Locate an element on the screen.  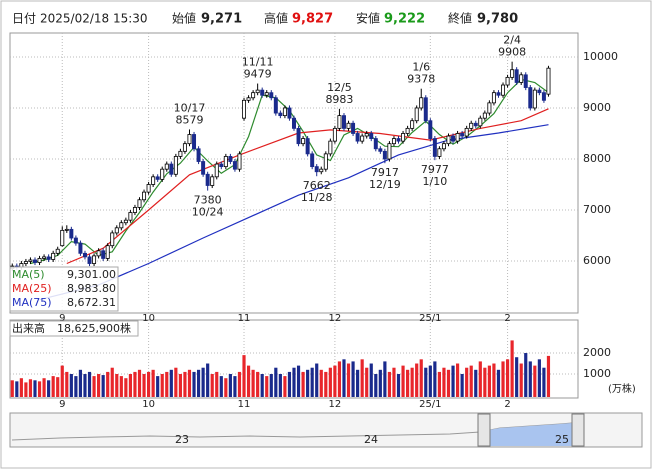
y-tick-label: 10000 is located at coordinates (600, 56).